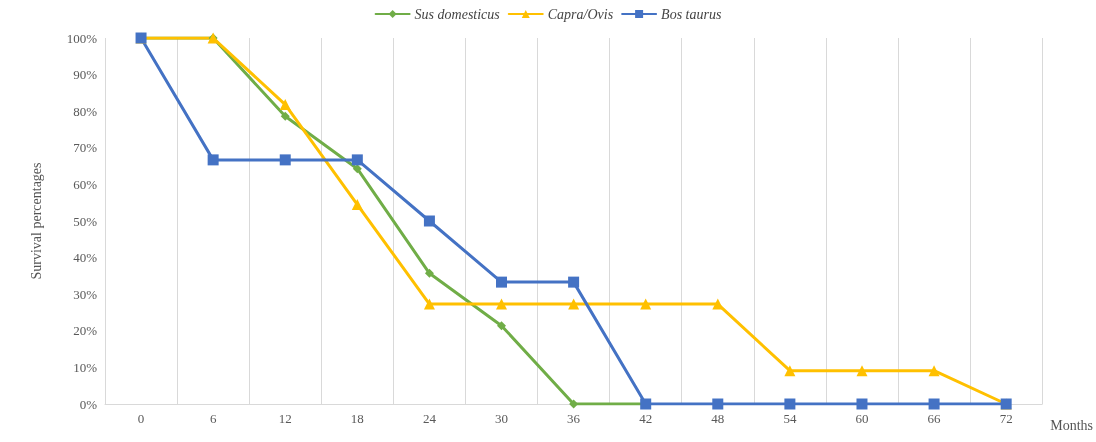  I want to click on x-tick-label: 12, so click(285, 418).